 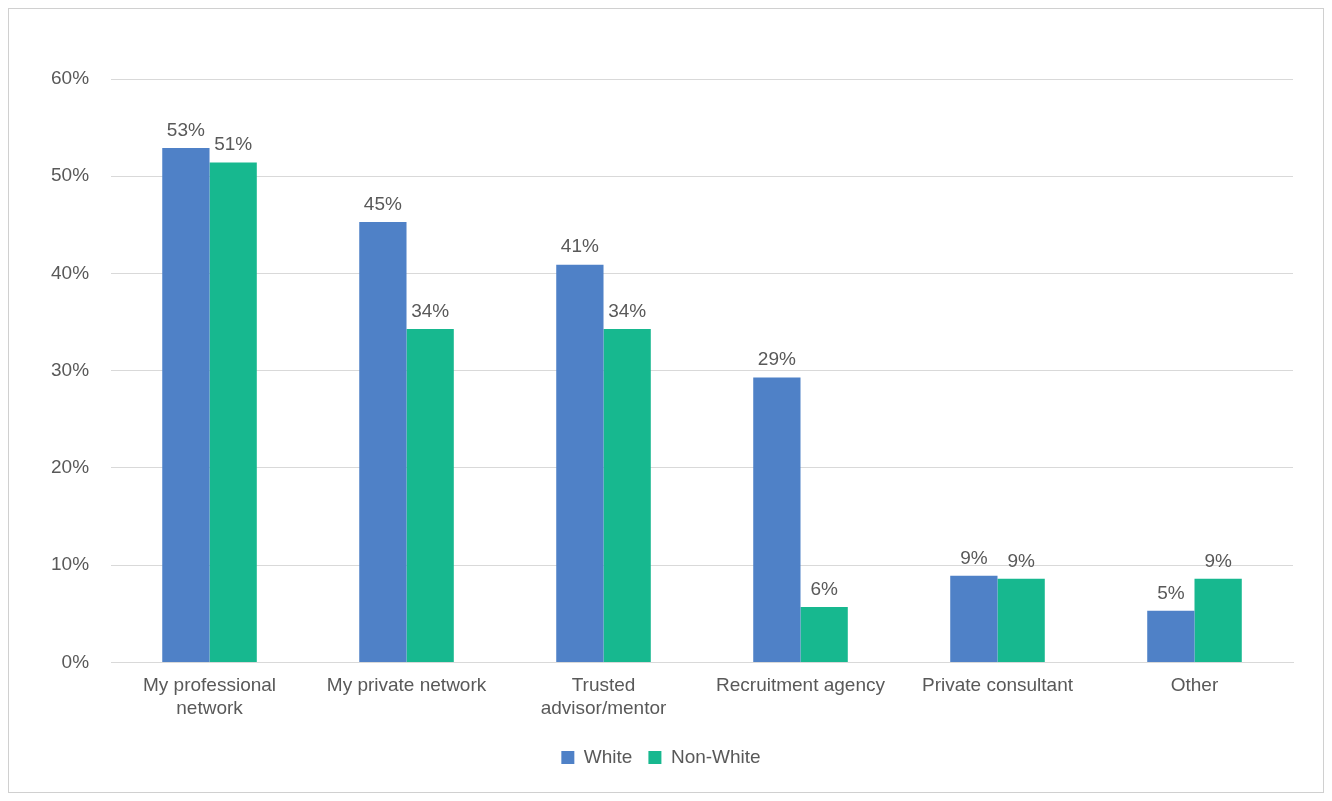 What do you see at coordinates (997, 685) in the screenshot?
I see `x-tick-label: Private consultant` at bounding box center [997, 685].